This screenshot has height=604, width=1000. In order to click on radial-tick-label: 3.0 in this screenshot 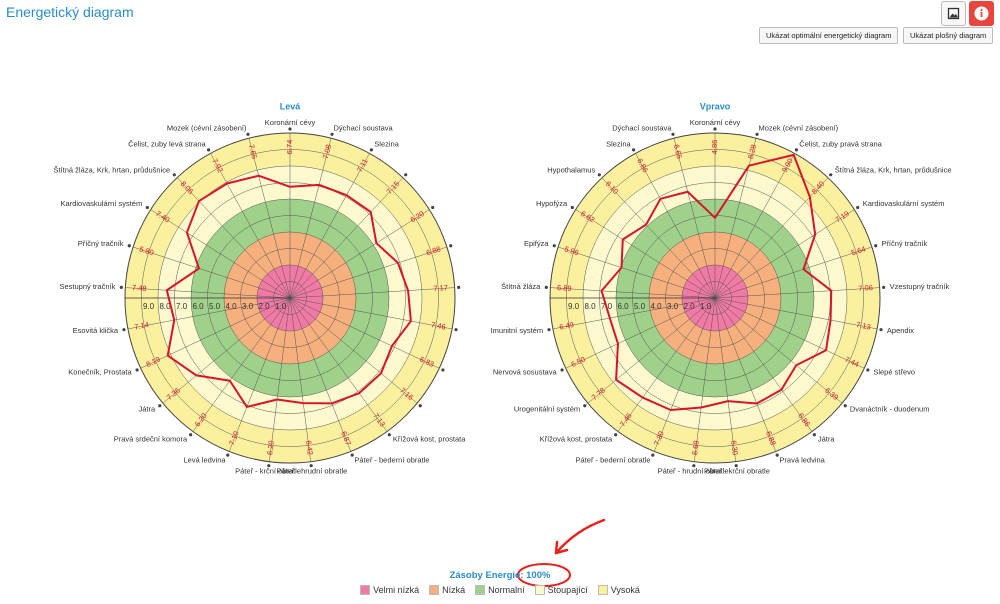, I will do `click(248, 306)`.